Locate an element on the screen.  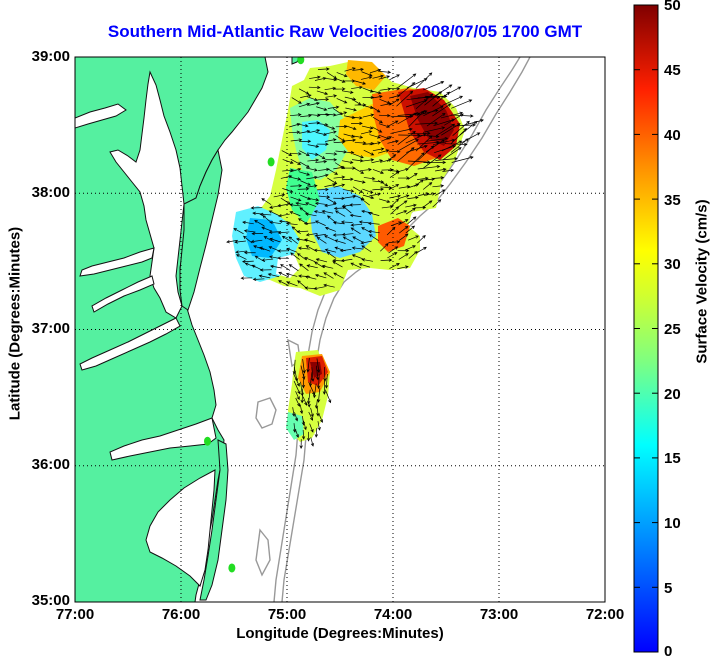
colorbar-tick-label: 40 is located at coordinates (672, 135).